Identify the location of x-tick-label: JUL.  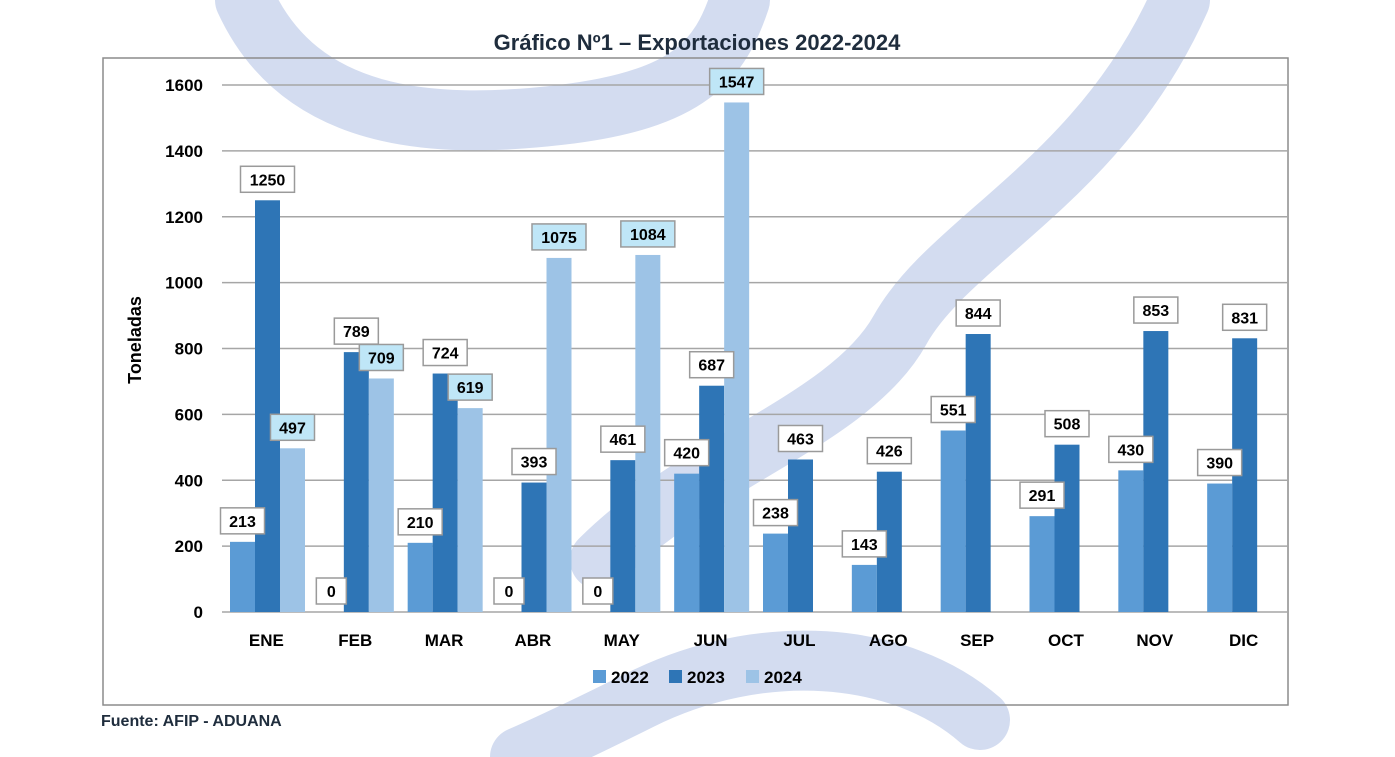
(799, 640).